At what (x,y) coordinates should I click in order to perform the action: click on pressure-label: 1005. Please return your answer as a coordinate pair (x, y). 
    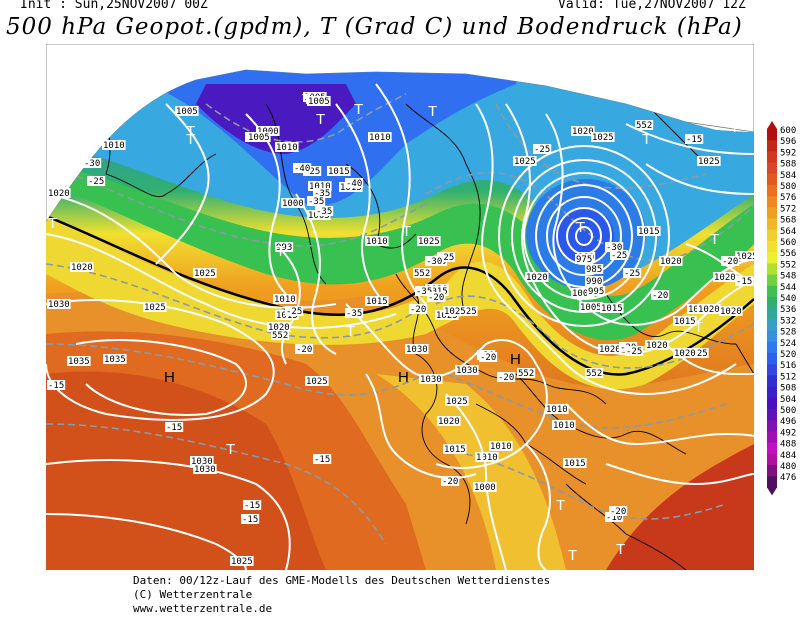
    Looking at the image, I should click on (319, 101).